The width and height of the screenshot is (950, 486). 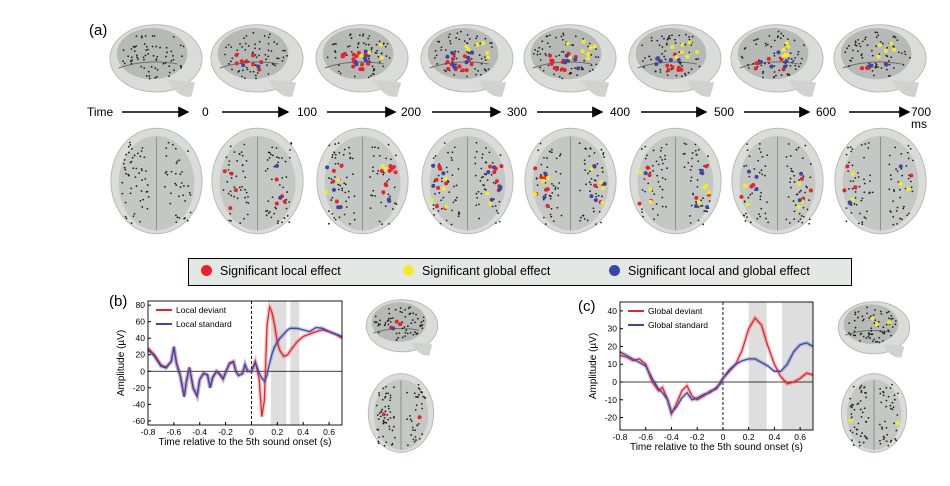 I want to click on y-tick-label: 10, so click(x=613, y=364).